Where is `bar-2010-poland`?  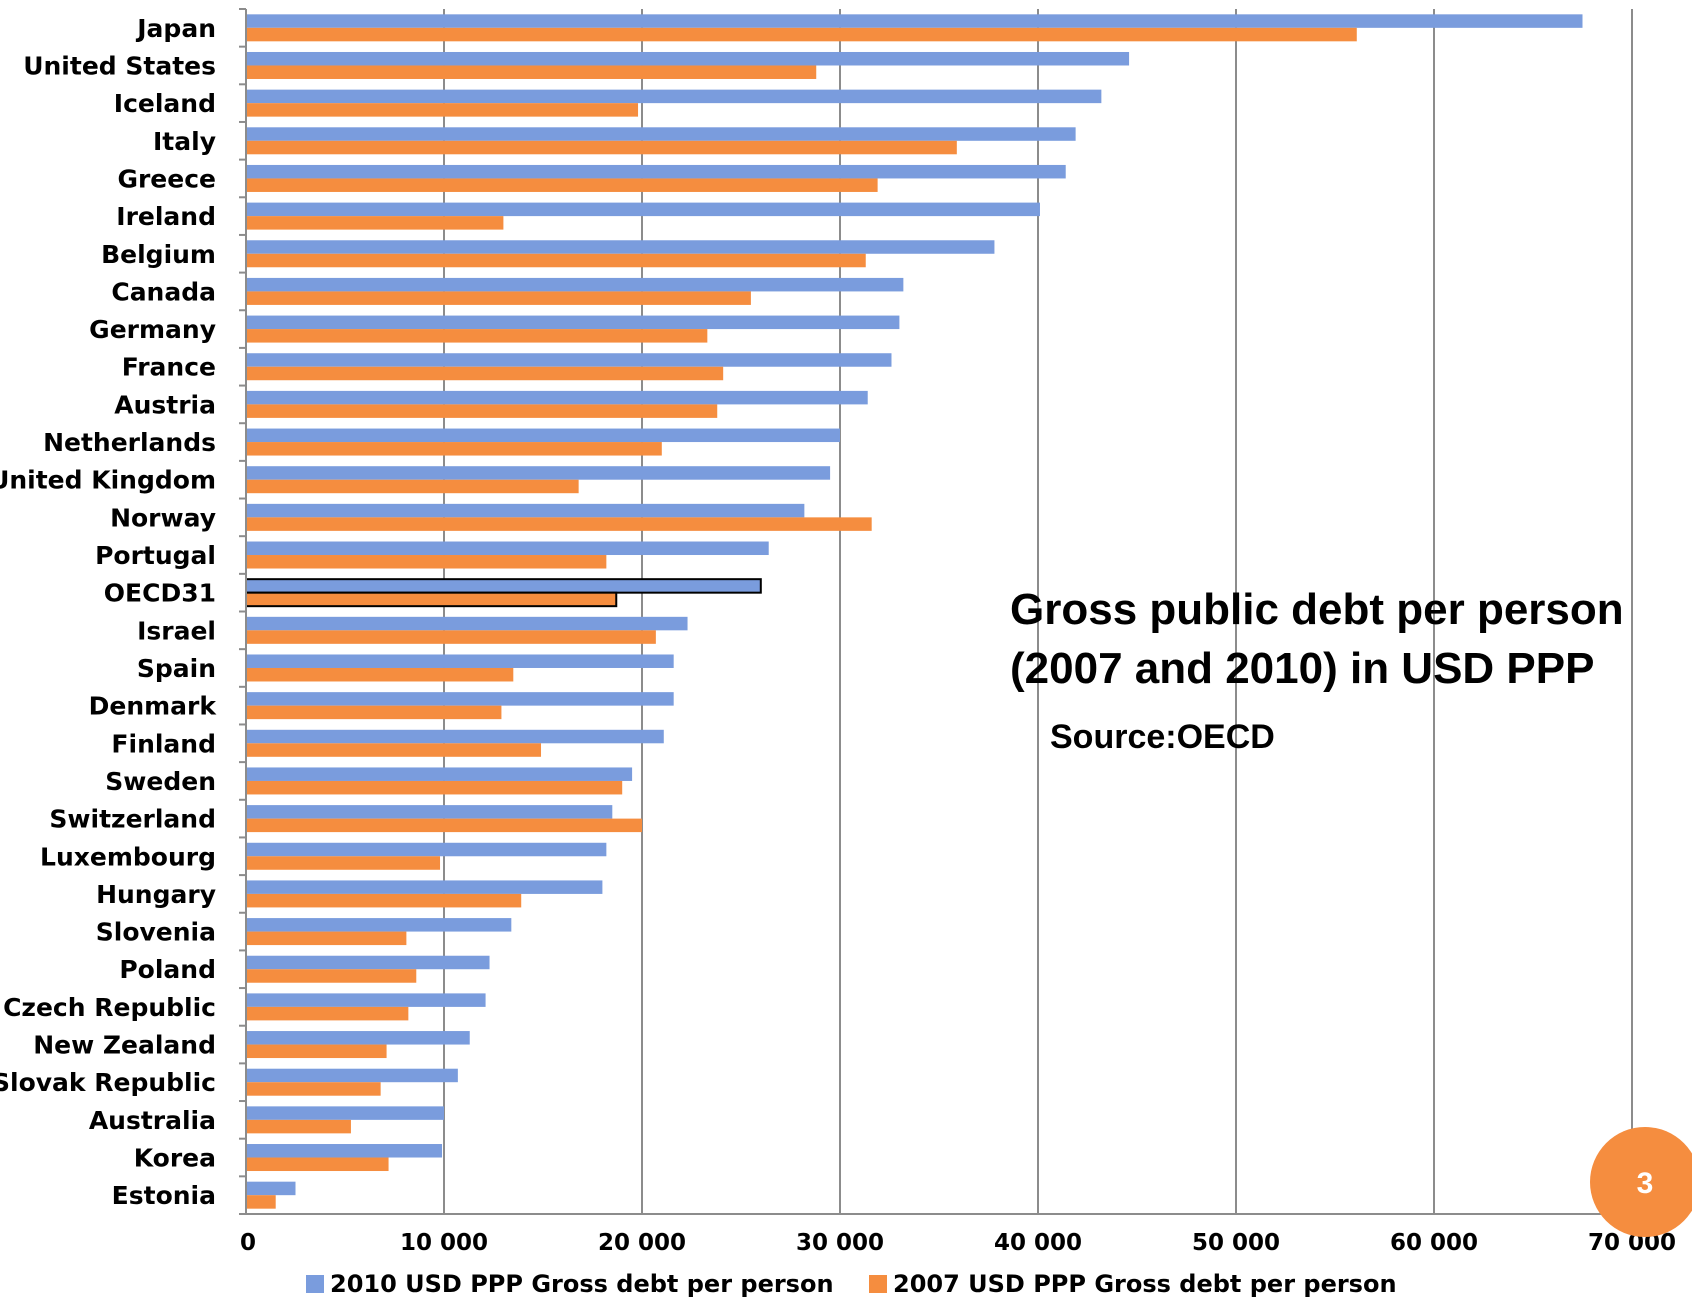 bar-2010-poland is located at coordinates (368, 962).